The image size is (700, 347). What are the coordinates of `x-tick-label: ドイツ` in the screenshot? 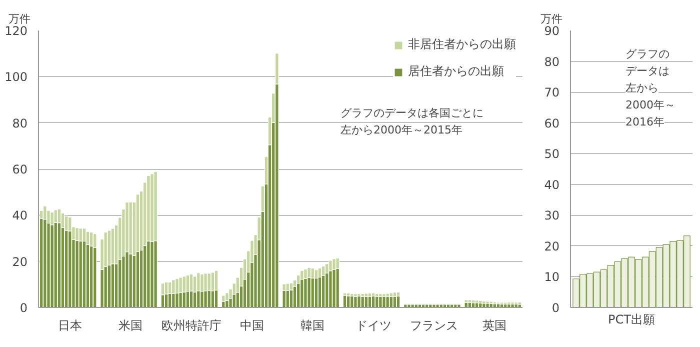 It's located at (373, 325).